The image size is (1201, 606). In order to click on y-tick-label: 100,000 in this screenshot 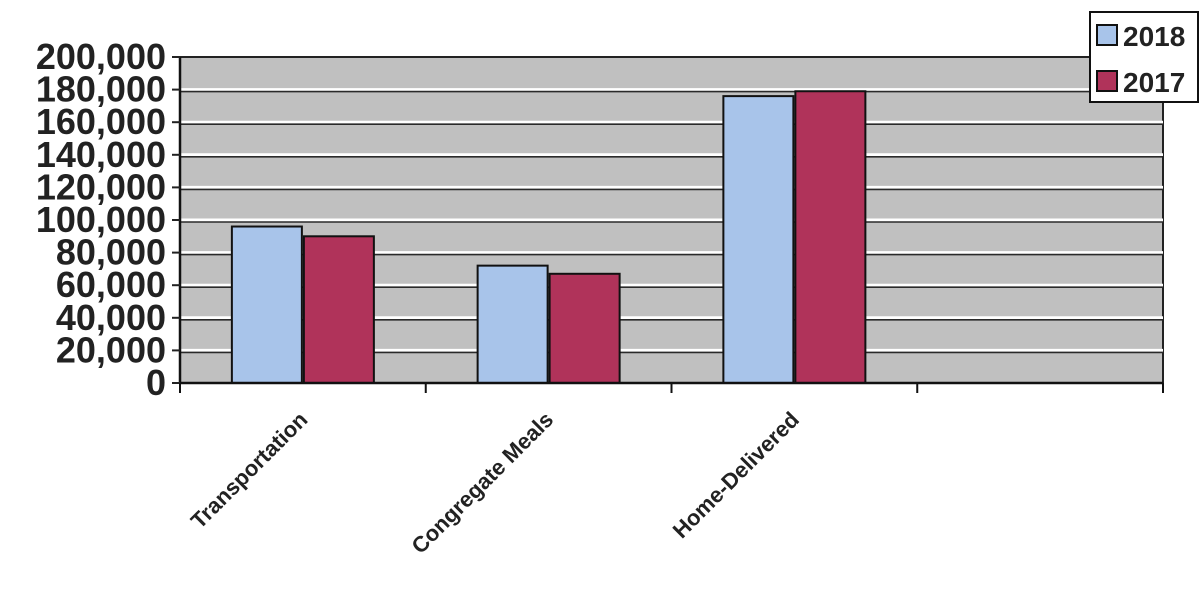, I will do `click(101, 219)`.